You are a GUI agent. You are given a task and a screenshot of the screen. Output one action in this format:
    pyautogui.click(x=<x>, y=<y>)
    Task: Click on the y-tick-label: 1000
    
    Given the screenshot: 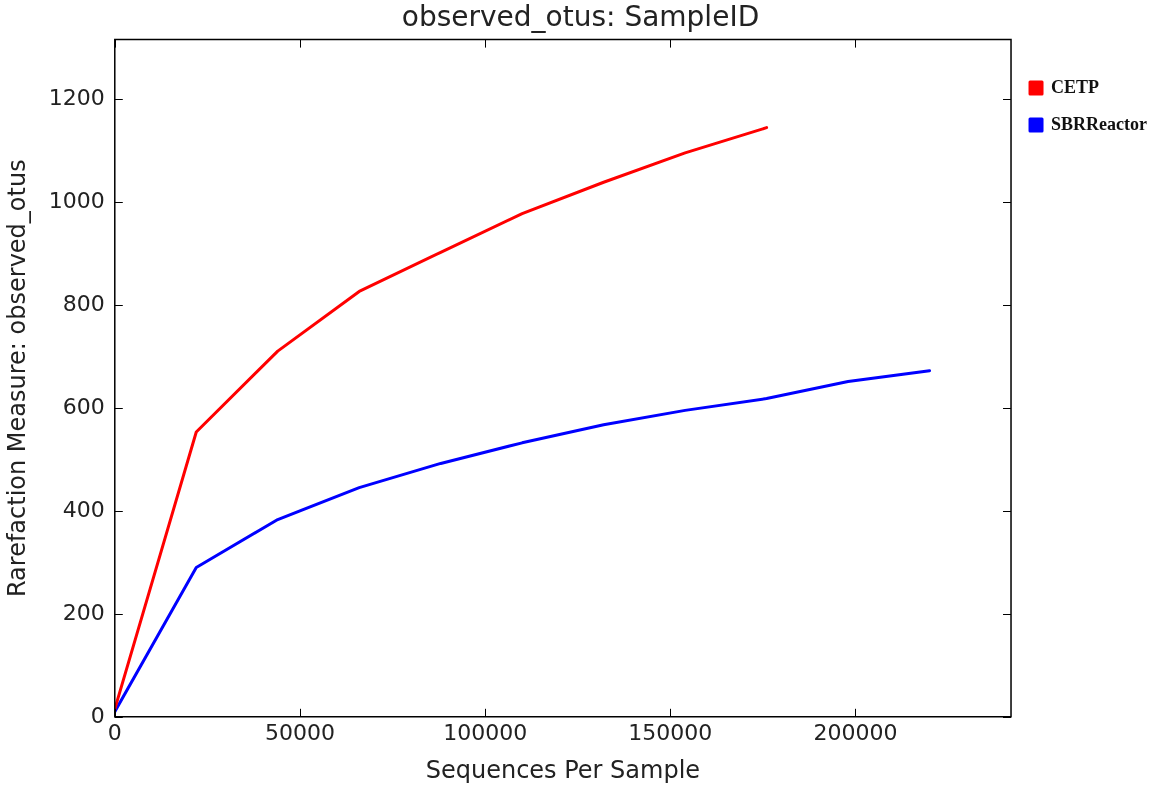 What is the action you would take?
    pyautogui.click(x=76, y=200)
    